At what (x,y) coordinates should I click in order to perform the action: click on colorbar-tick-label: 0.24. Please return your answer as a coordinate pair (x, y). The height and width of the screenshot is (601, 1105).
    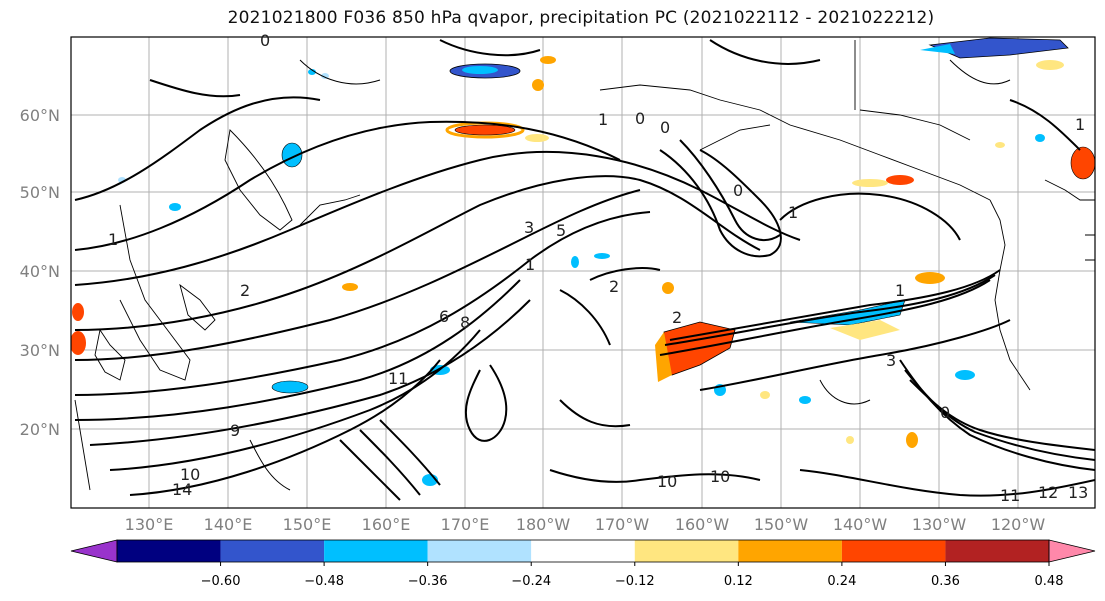
    Looking at the image, I should click on (841, 581).